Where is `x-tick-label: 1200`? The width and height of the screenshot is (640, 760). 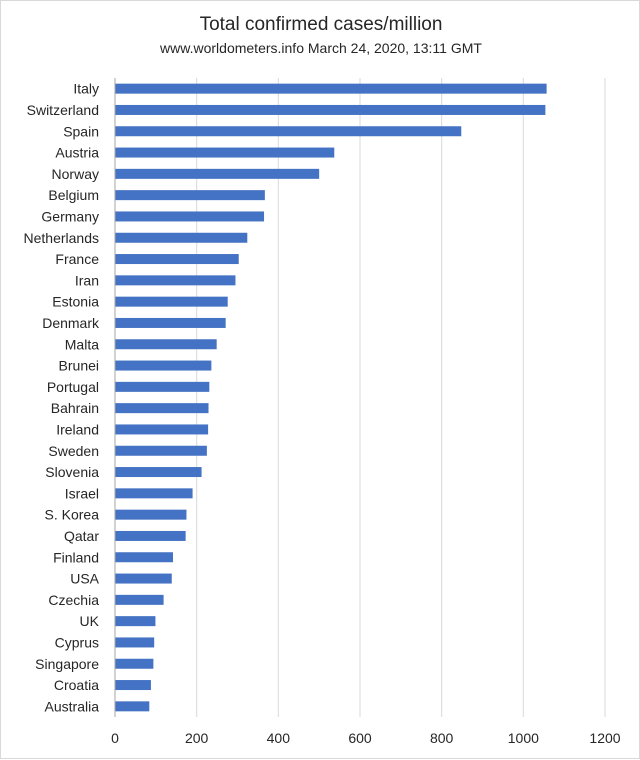 x-tick-label: 1200 is located at coordinates (604, 738).